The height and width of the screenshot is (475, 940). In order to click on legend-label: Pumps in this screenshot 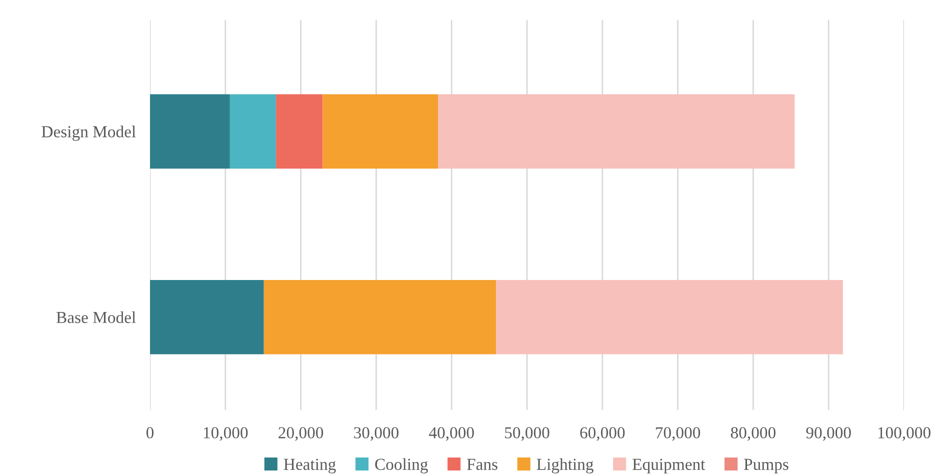, I will do `click(766, 466)`.